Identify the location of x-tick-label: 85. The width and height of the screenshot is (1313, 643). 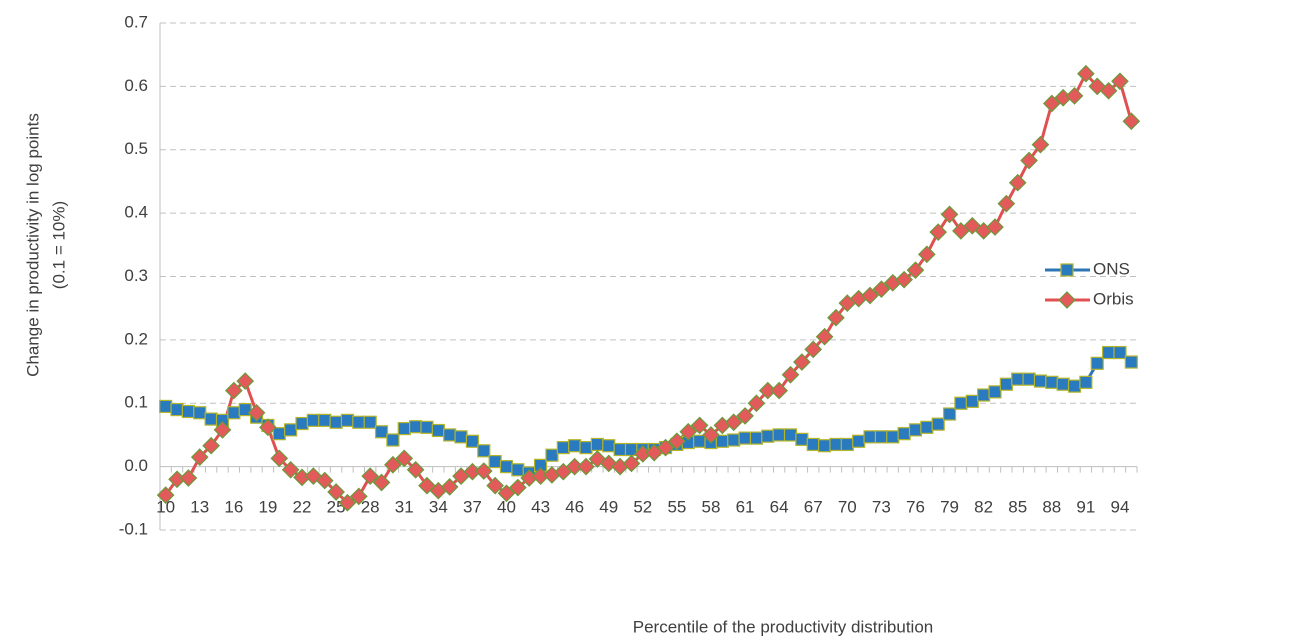
(1017, 506).